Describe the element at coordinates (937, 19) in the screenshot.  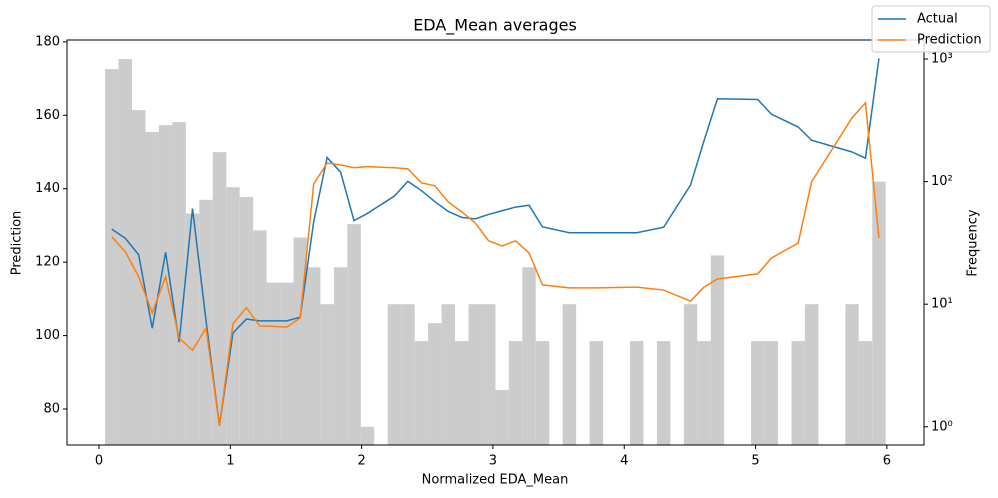
I see `legend-label: Actual` at that location.